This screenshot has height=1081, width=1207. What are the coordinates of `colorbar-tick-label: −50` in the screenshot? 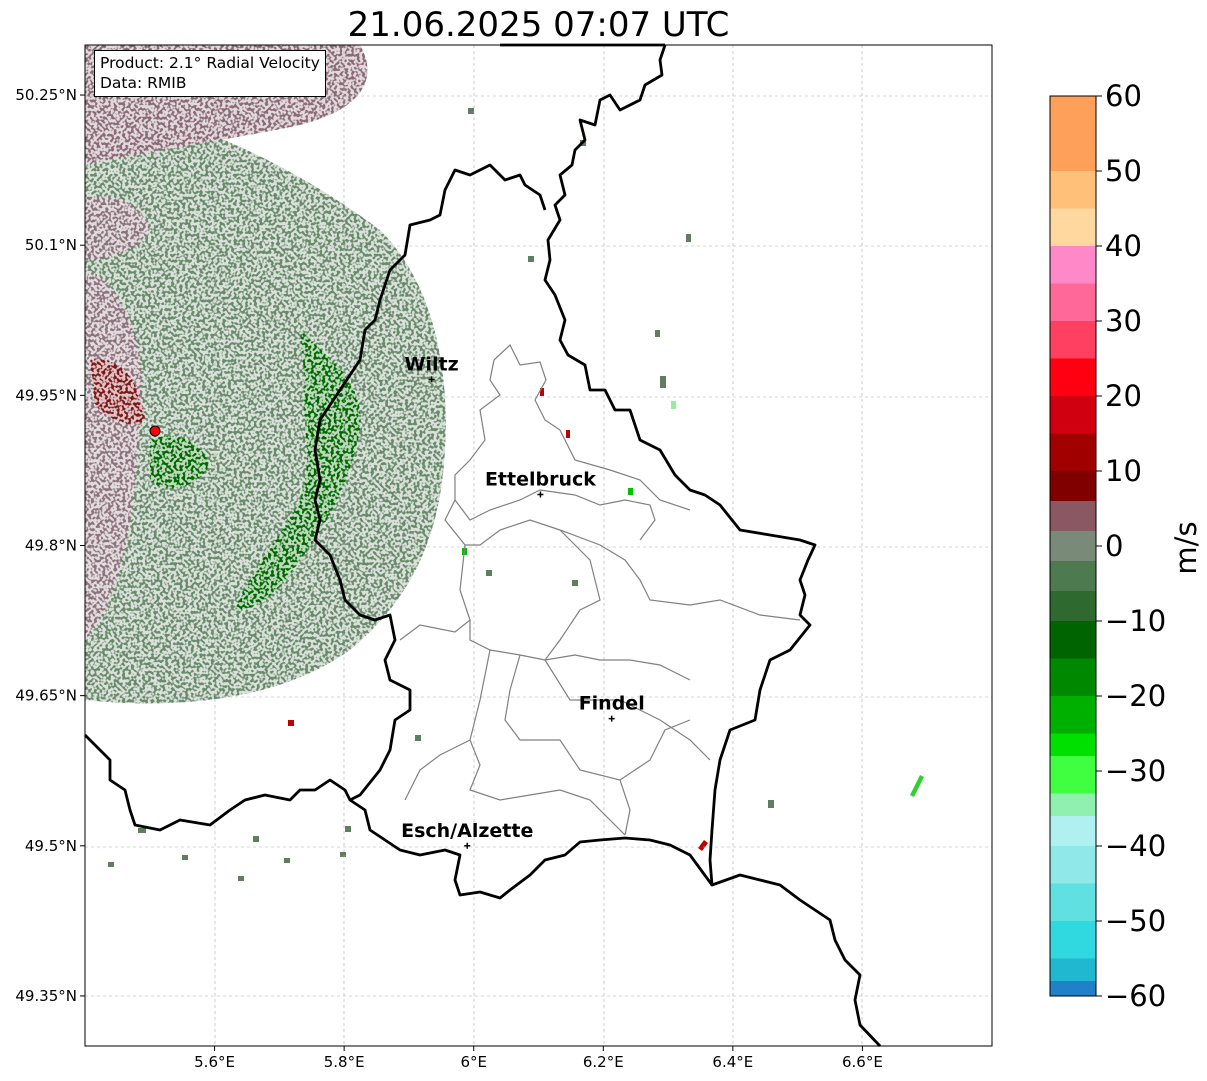 It's located at (1135, 921).